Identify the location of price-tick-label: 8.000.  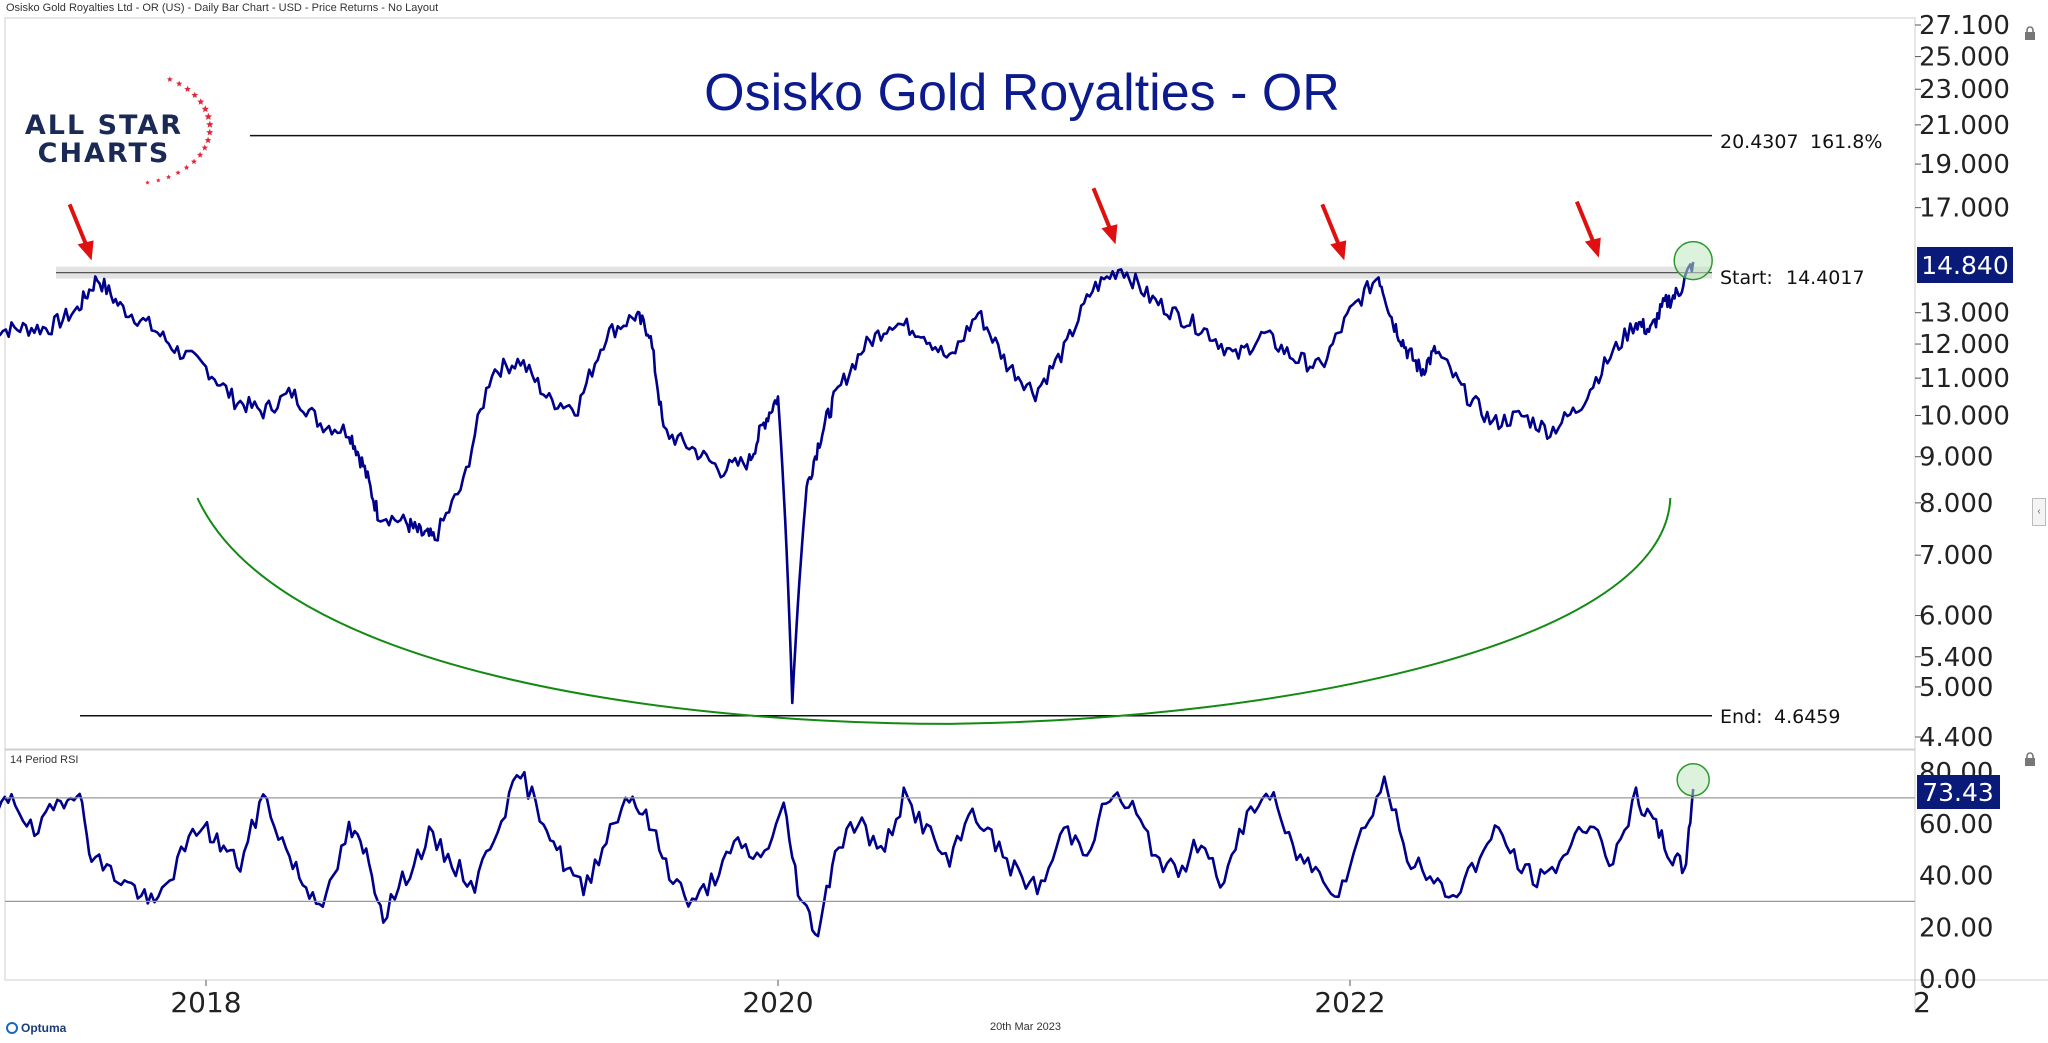
(1956, 504).